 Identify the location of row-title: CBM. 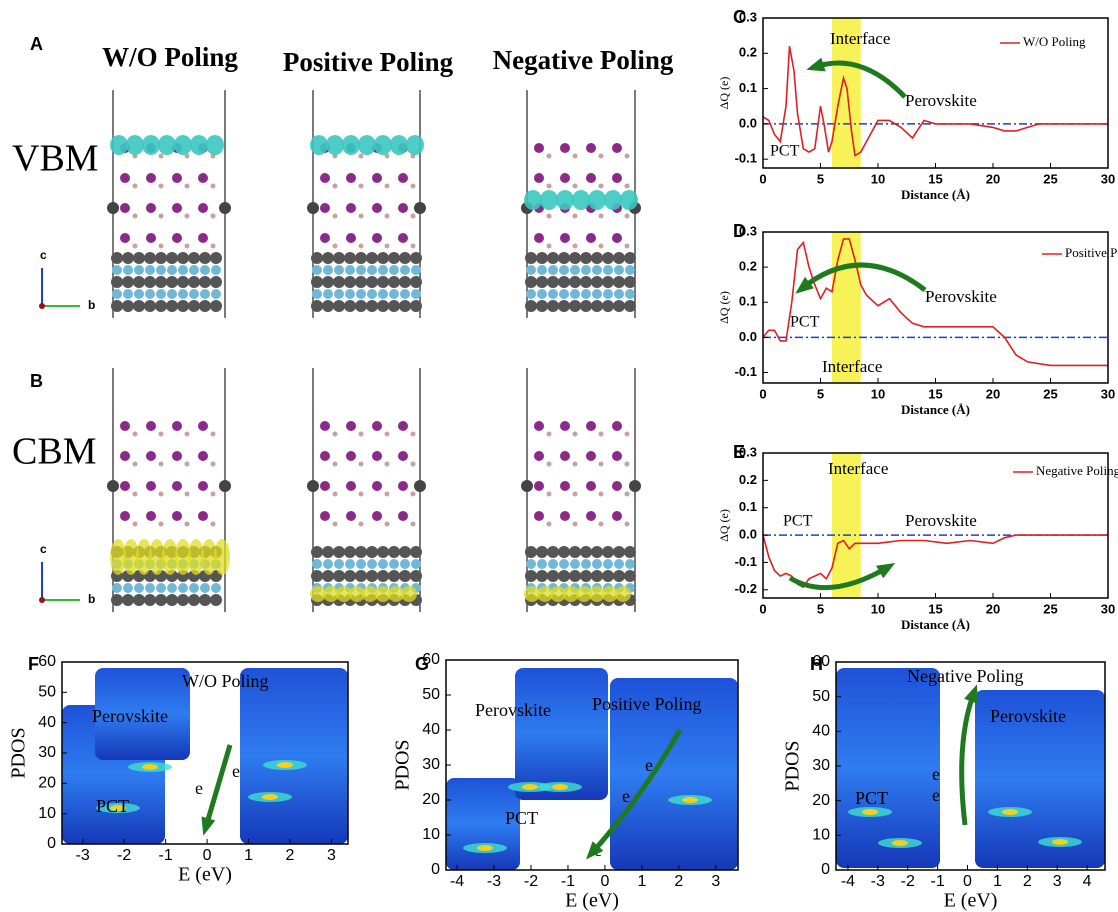
(54, 452).